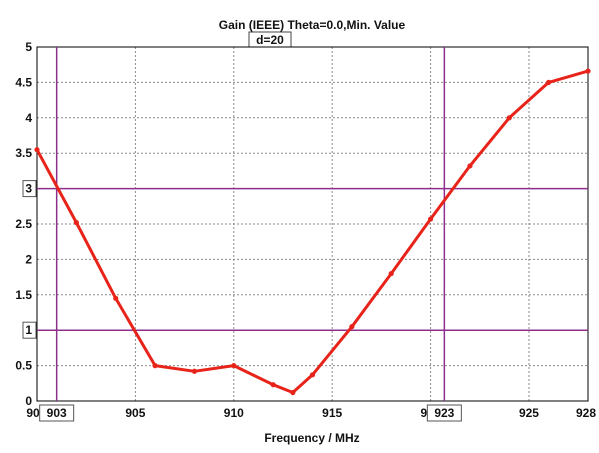 The width and height of the screenshot is (599, 453). What do you see at coordinates (311, 438) in the screenshot?
I see `x-axis-title: Frequency / MHz` at bounding box center [311, 438].